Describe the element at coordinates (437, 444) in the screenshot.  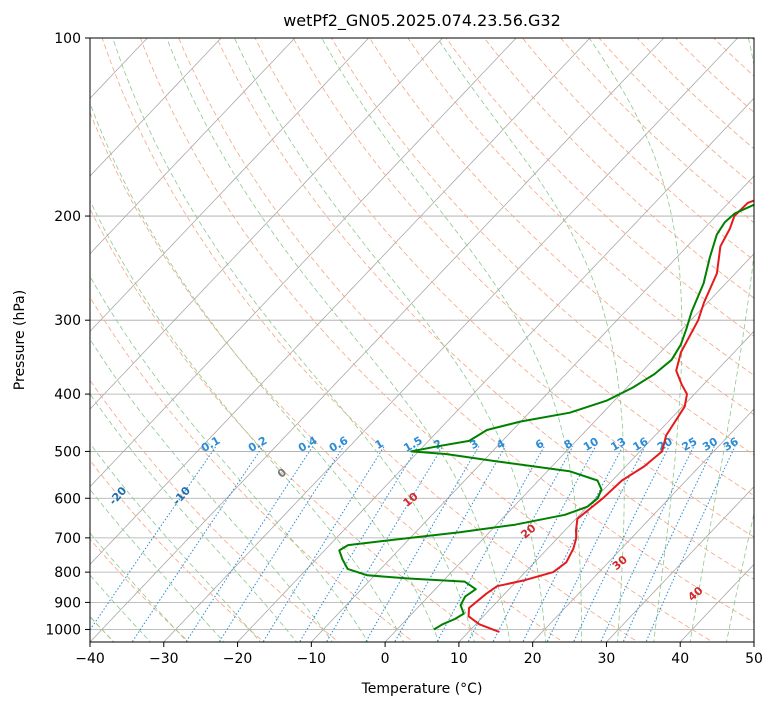
I see `mixing-ratio-label: 2` at that location.